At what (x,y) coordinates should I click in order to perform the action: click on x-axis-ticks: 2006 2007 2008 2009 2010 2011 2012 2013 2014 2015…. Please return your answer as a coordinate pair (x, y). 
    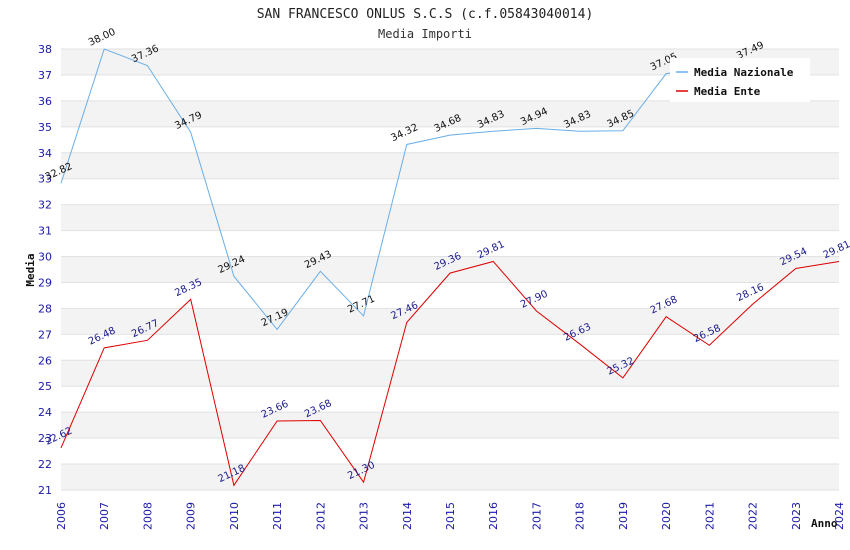
    Looking at the image, I should click on (450, 516).